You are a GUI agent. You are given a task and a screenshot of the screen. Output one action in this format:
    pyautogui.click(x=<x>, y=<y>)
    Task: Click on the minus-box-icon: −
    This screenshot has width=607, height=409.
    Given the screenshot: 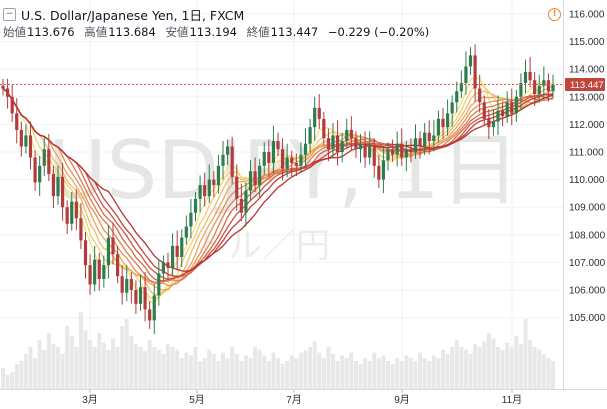 What is the action you would take?
    pyautogui.click(x=9, y=14)
    